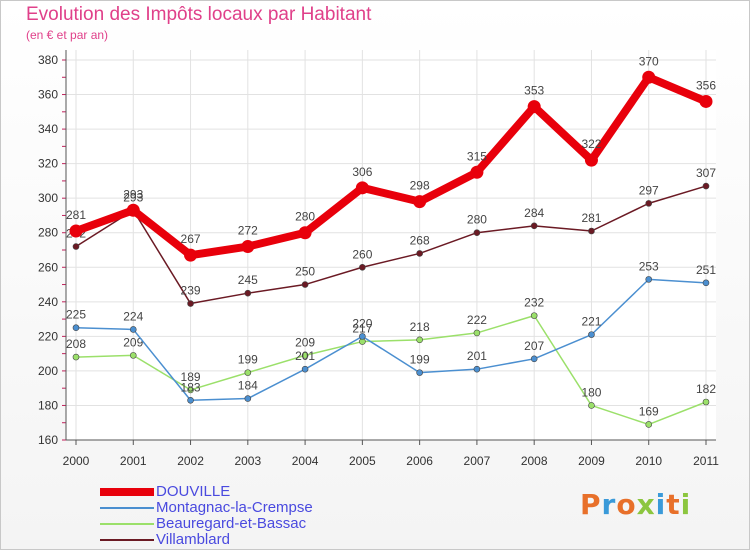  Describe the element at coordinates (48, 233) in the screenshot. I see `y-tick-label: 280` at that location.